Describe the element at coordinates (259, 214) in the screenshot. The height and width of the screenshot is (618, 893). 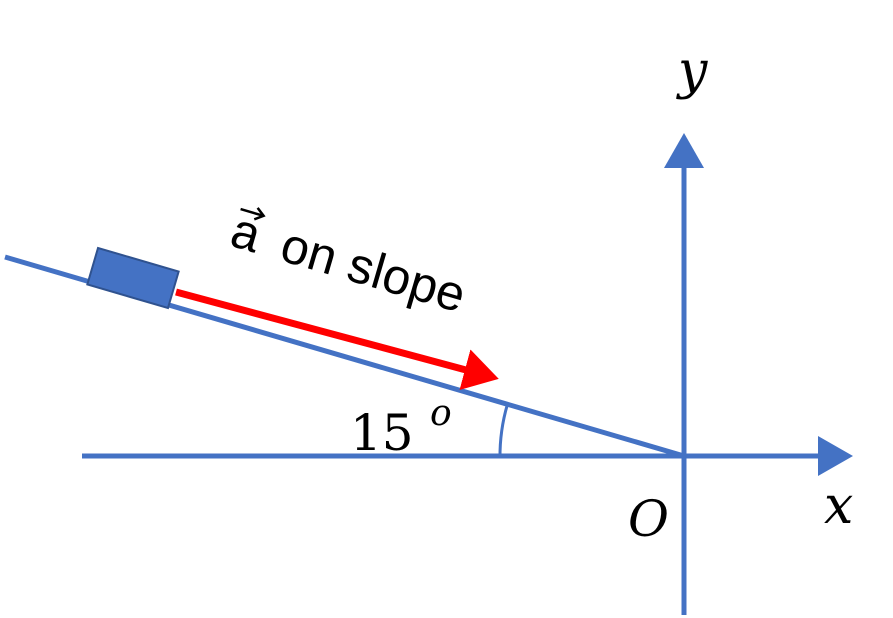
I see `vector-arrow-head` at that location.